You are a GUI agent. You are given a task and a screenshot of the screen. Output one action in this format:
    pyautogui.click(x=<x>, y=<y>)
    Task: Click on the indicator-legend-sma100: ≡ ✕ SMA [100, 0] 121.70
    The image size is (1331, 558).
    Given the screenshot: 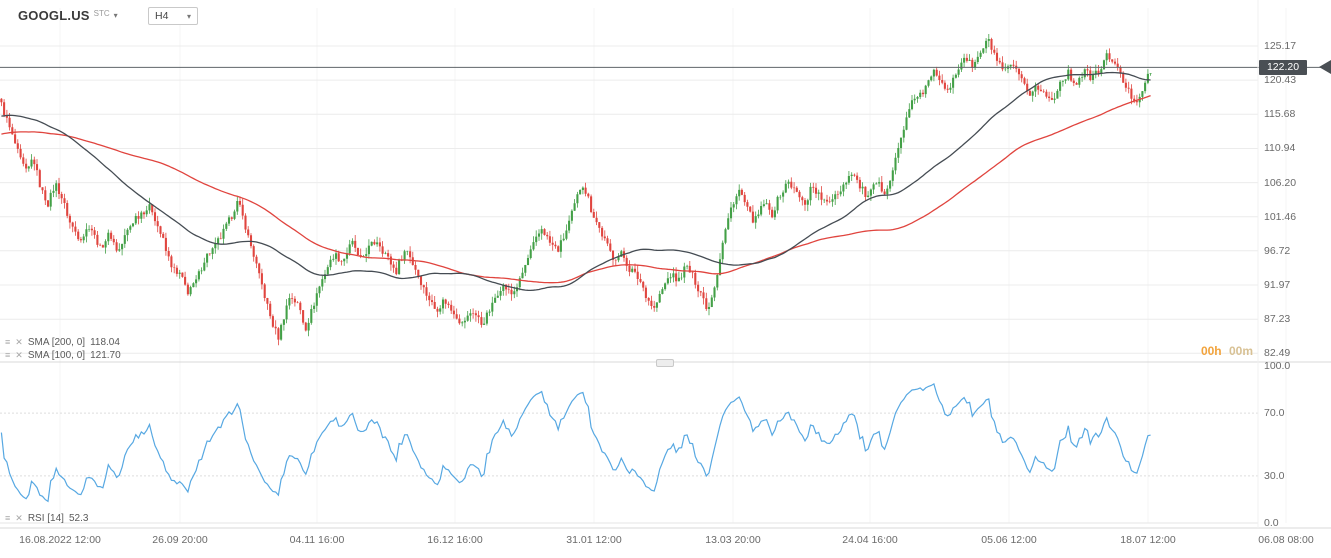 What is the action you would take?
    pyautogui.click(x=63, y=355)
    